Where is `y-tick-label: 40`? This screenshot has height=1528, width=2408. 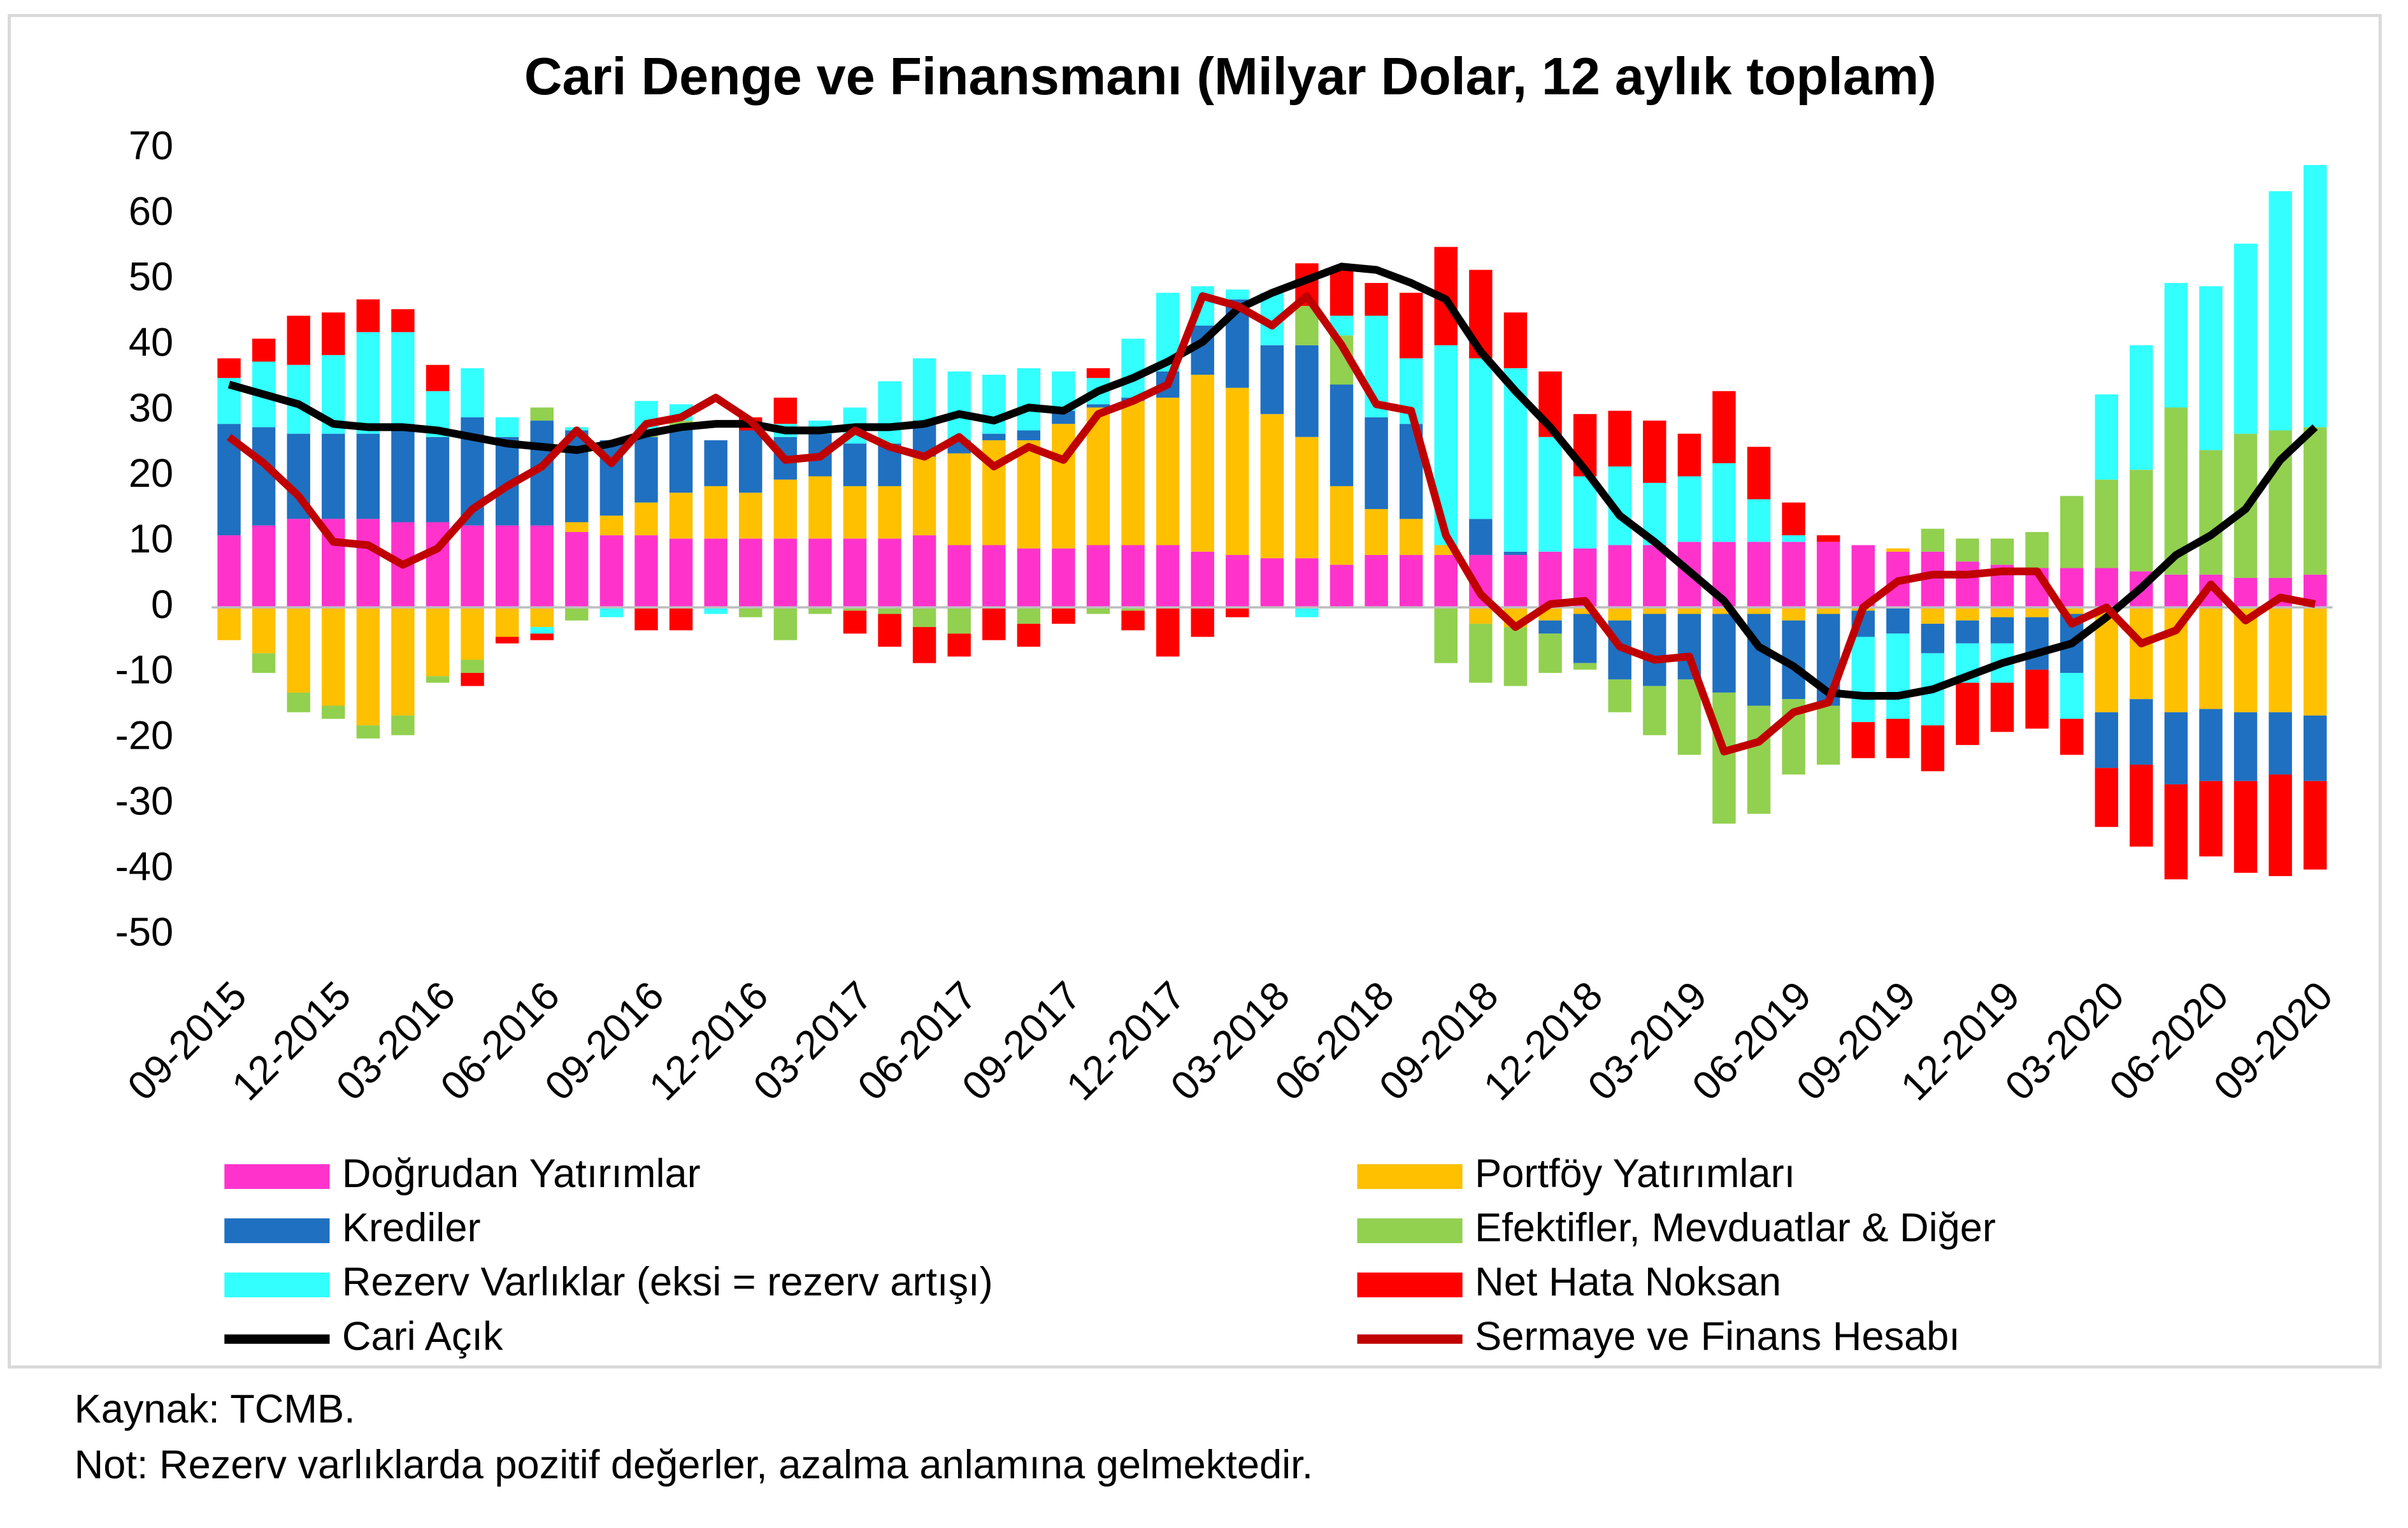 y-tick-label: 40 is located at coordinates (151, 342).